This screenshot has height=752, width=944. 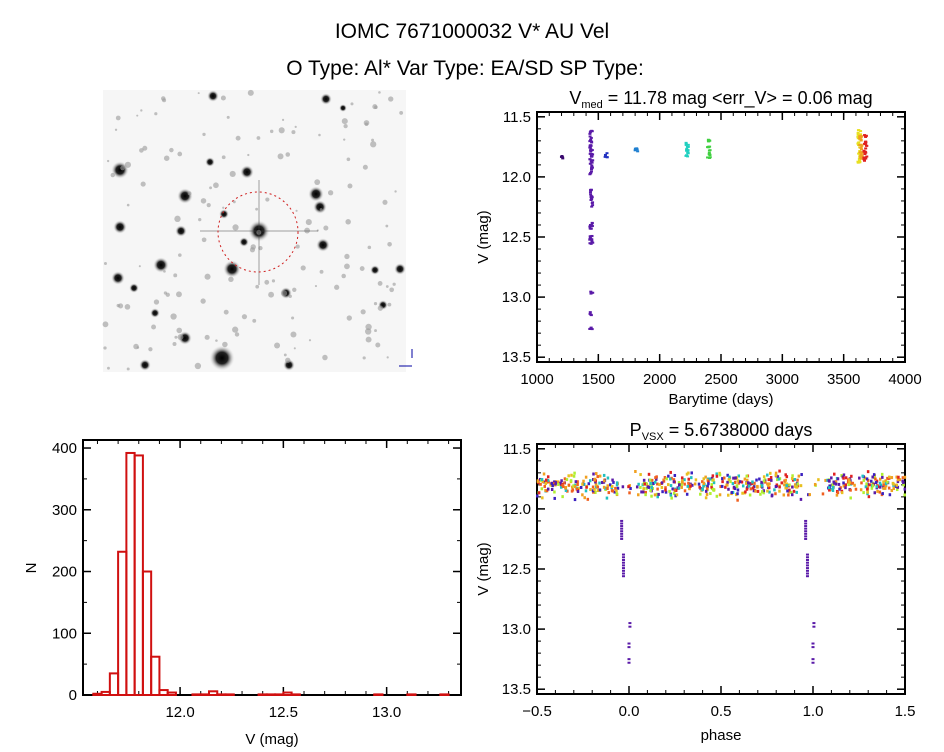 What do you see at coordinates (271, 739) in the screenshot?
I see `histogram-xlabel: V (mag)` at bounding box center [271, 739].